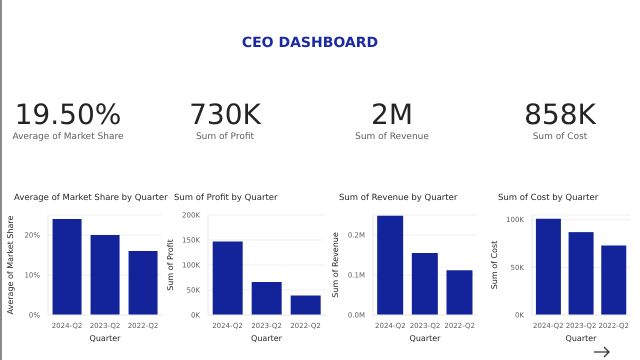 This screenshot has height=360, width=640. Describe the element at coordinates (560, 137) in the screenshot. I see `text: Sum of Cost` at that location.